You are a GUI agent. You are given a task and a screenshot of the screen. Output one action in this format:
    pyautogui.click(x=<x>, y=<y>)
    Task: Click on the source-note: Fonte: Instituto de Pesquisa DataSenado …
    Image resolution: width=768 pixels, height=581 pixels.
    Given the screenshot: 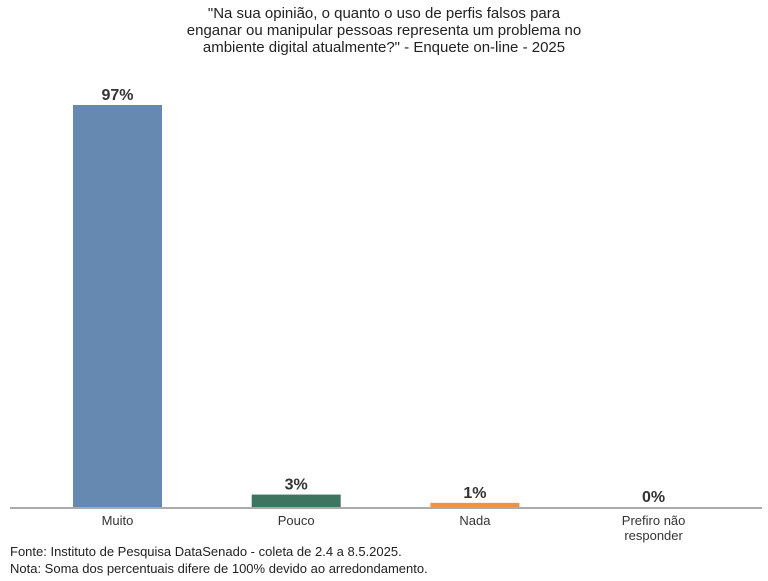 What is the action you would take?
    pyautogui.click(x=206, y=551)
    